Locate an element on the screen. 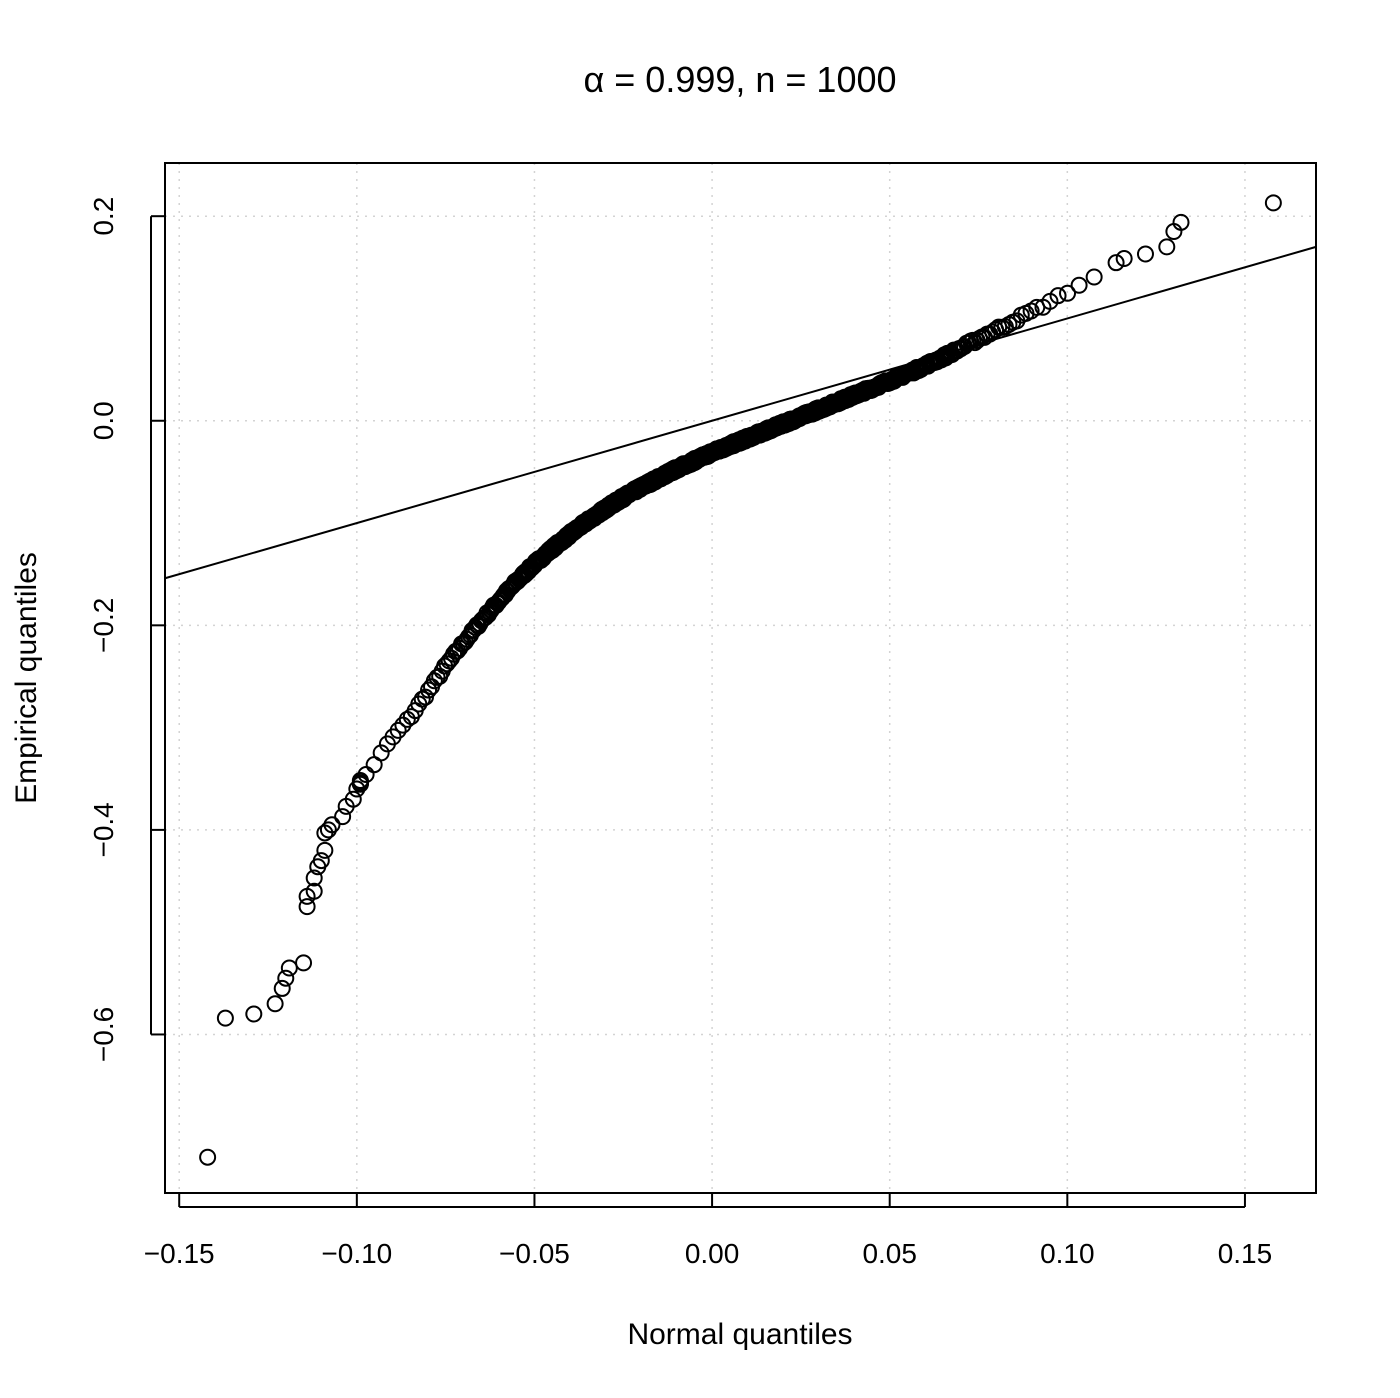  x-axis-label: Normal quantiles is located at coordinates (739, 1334).